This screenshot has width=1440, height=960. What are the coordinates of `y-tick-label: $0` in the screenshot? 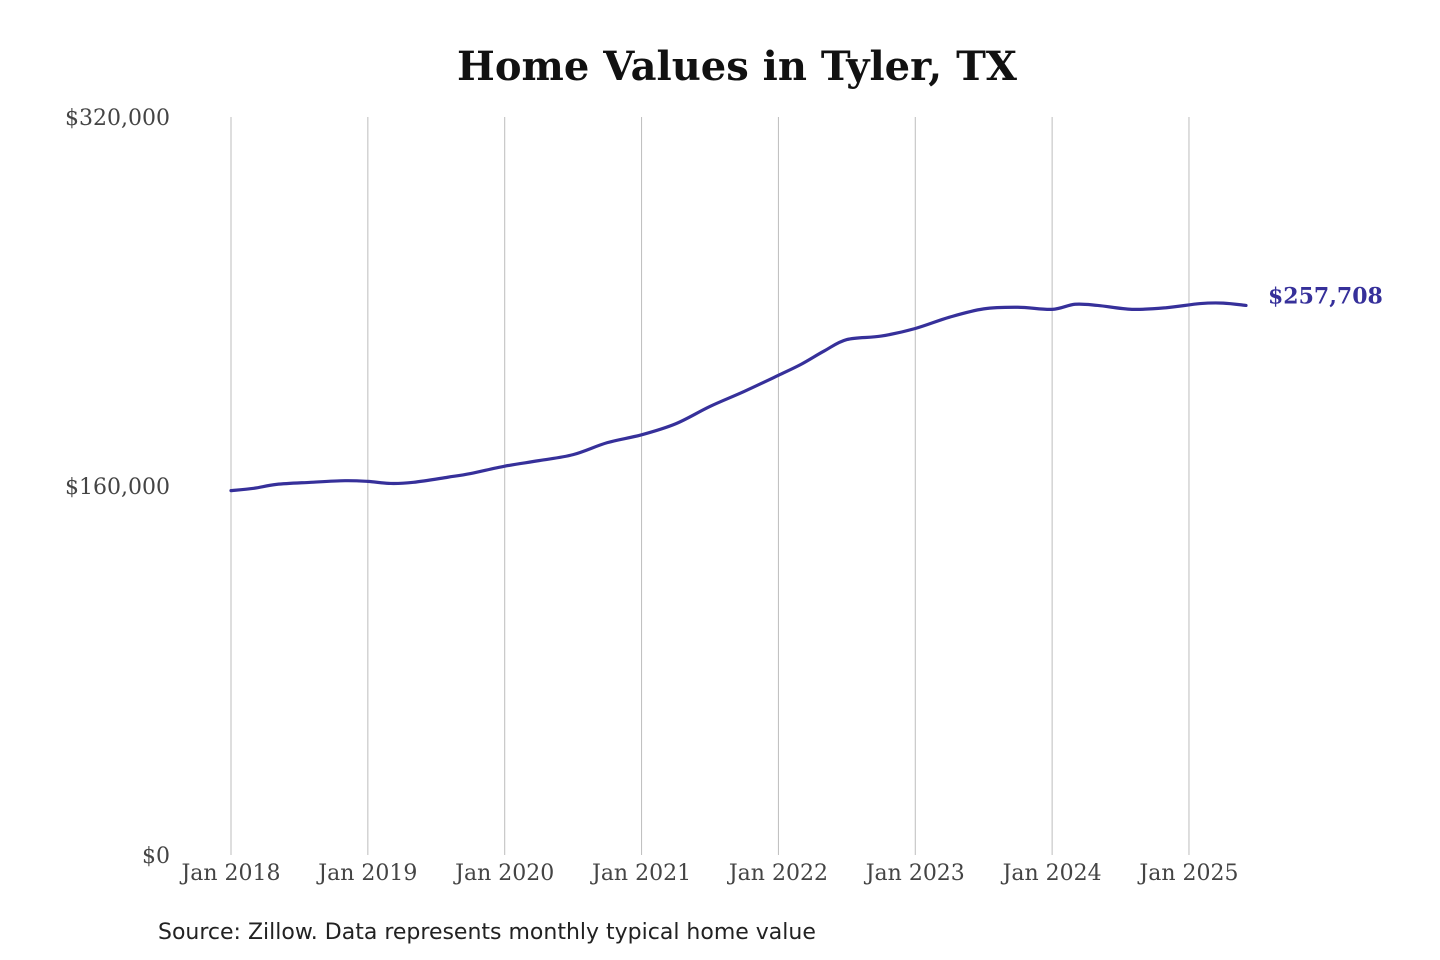 It's located at (156, 856).